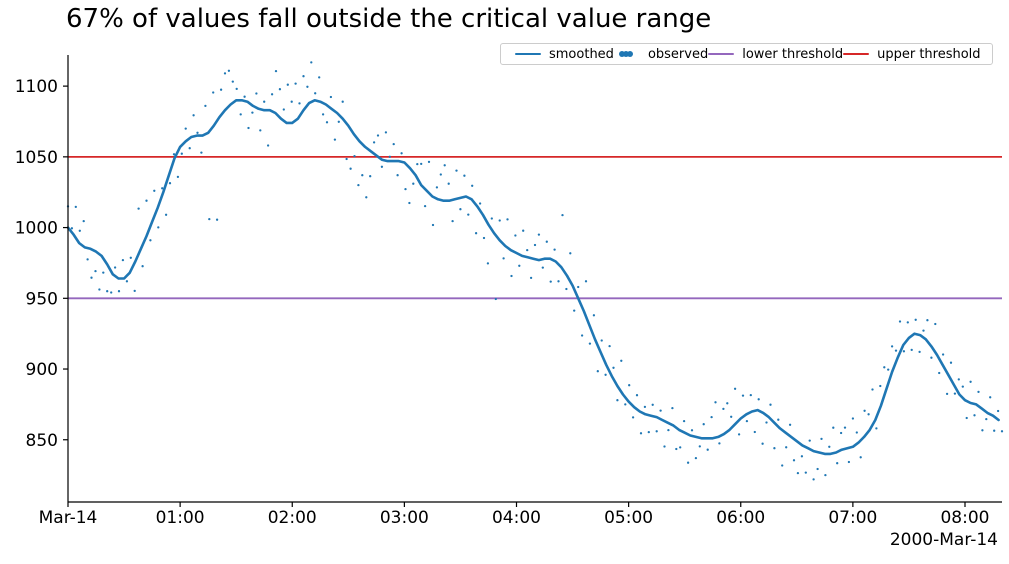 This screenshot has height=564, width=1009. What do you see at coordinates (628, 518) in the screenshot?
I see `x-tick-label: 05:00` at bounding box center [628, 518].